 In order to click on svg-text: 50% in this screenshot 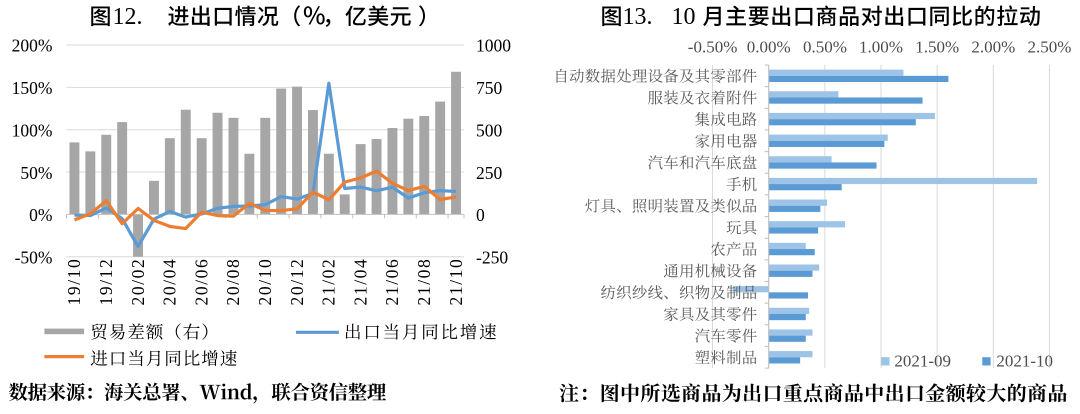, I will do `click(36, 173)`.